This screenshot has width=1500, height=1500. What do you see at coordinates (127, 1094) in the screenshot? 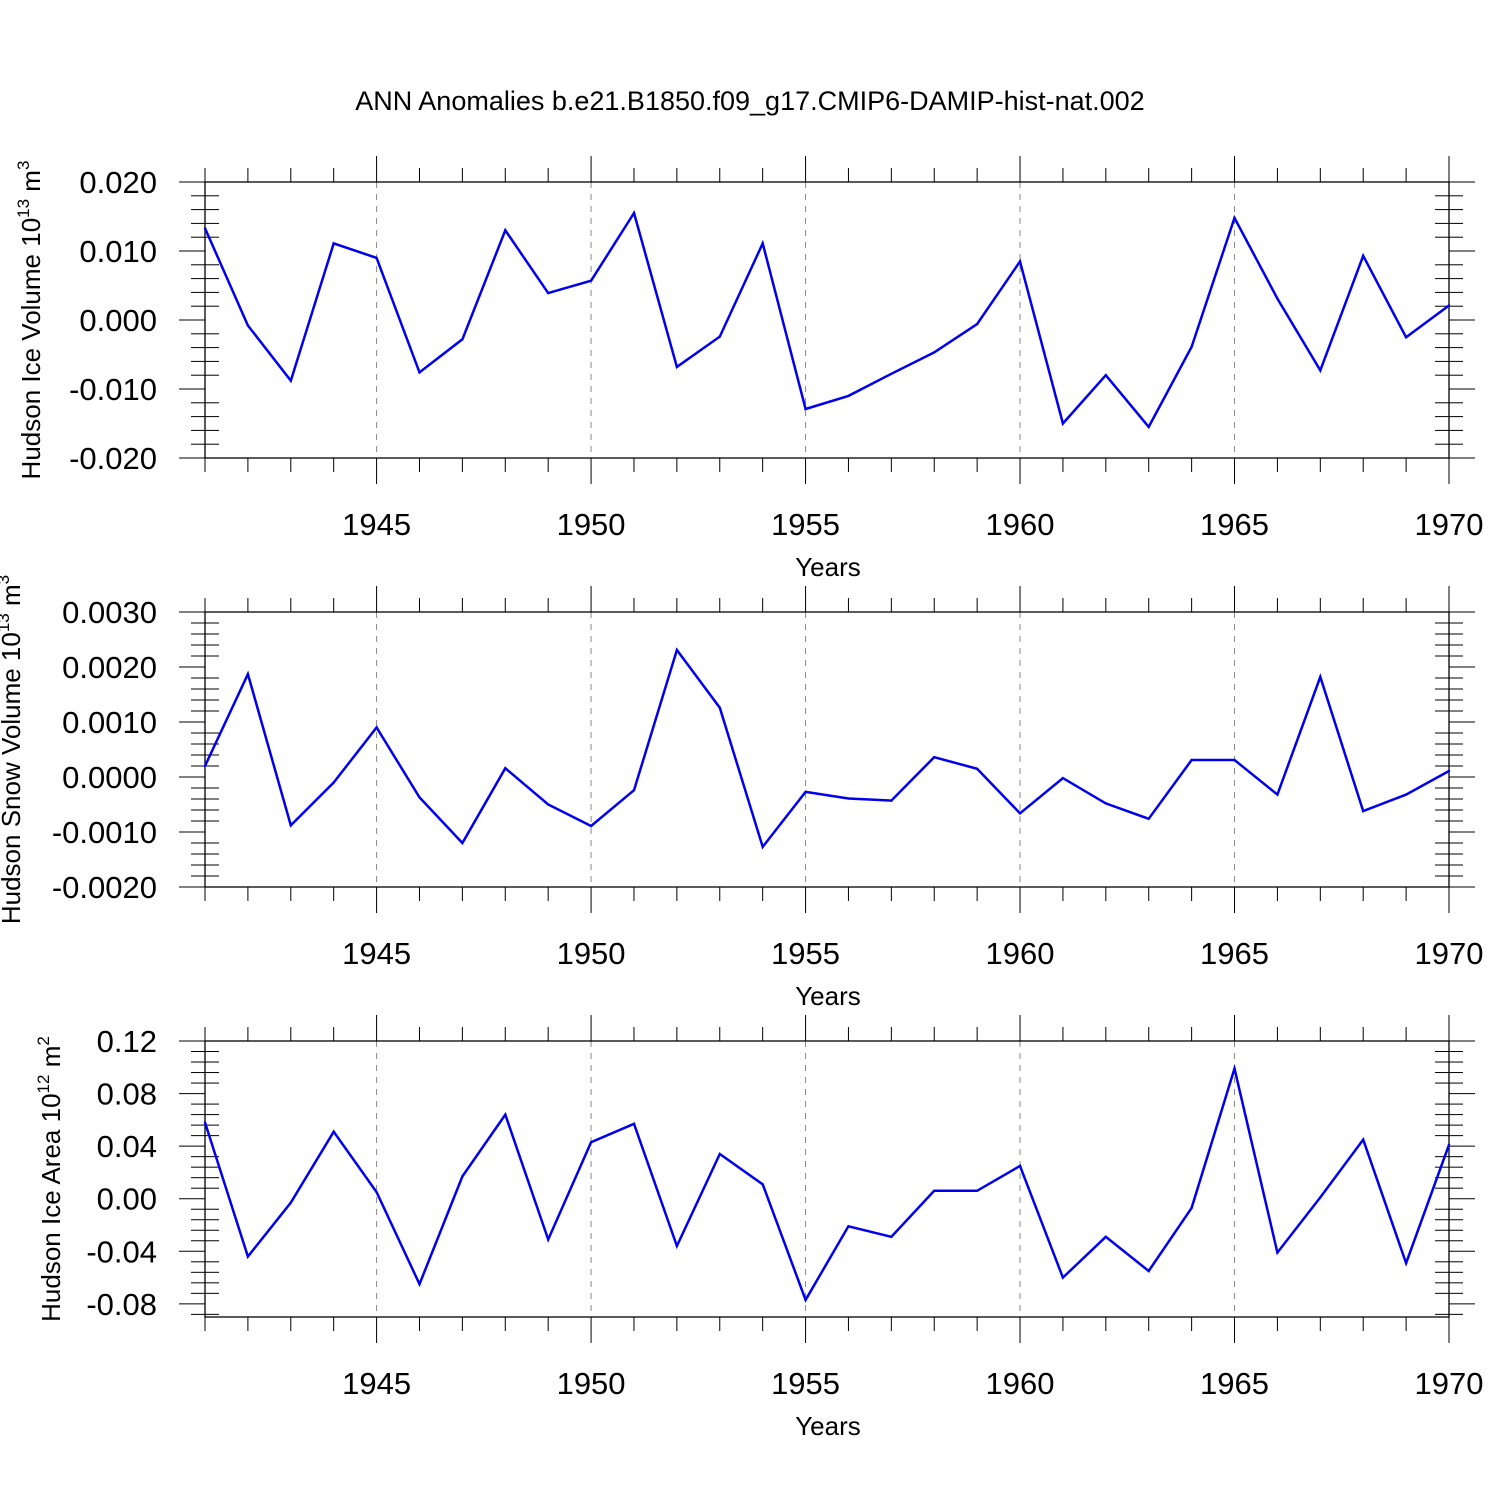
I see `y-tick-label: 0.08` at bounding box center [127, 1094].